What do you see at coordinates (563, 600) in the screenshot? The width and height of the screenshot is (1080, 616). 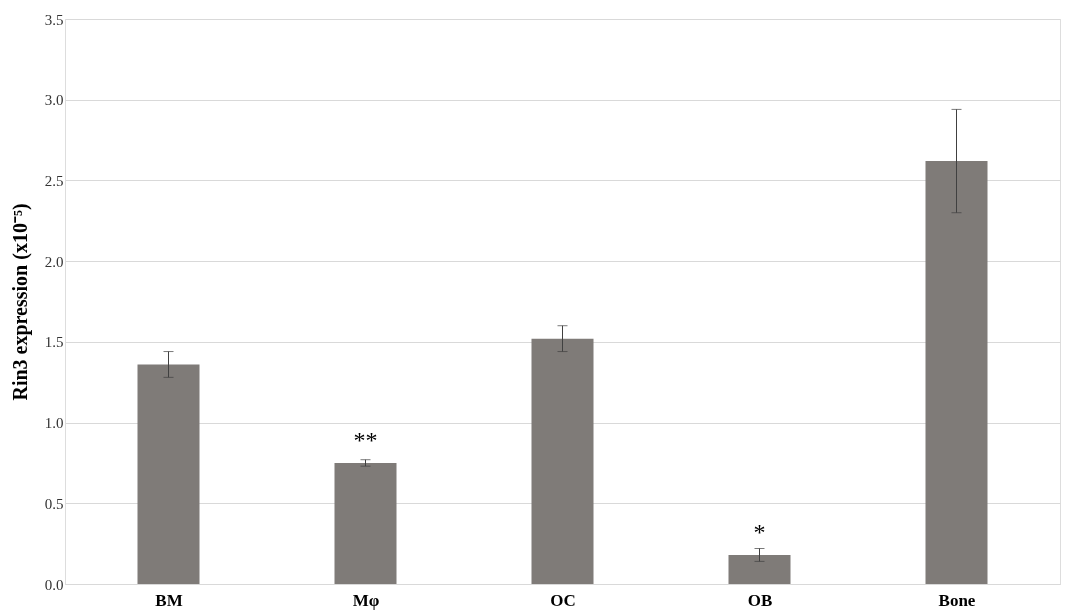 I see `x-tick-label: OC` at bounding box center [563, 600].